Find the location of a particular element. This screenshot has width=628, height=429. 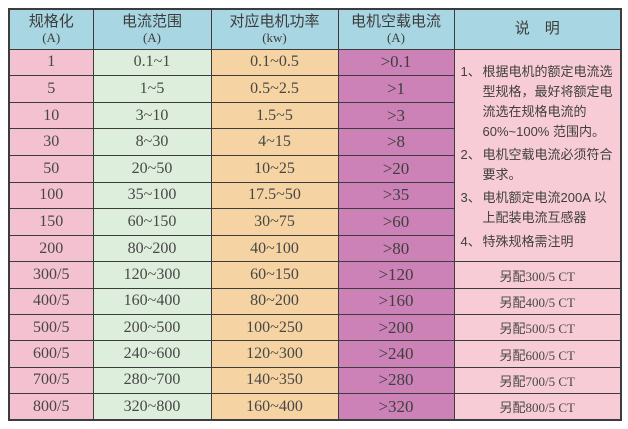

cell-spec: 50 is located at coordinates (51, 168).